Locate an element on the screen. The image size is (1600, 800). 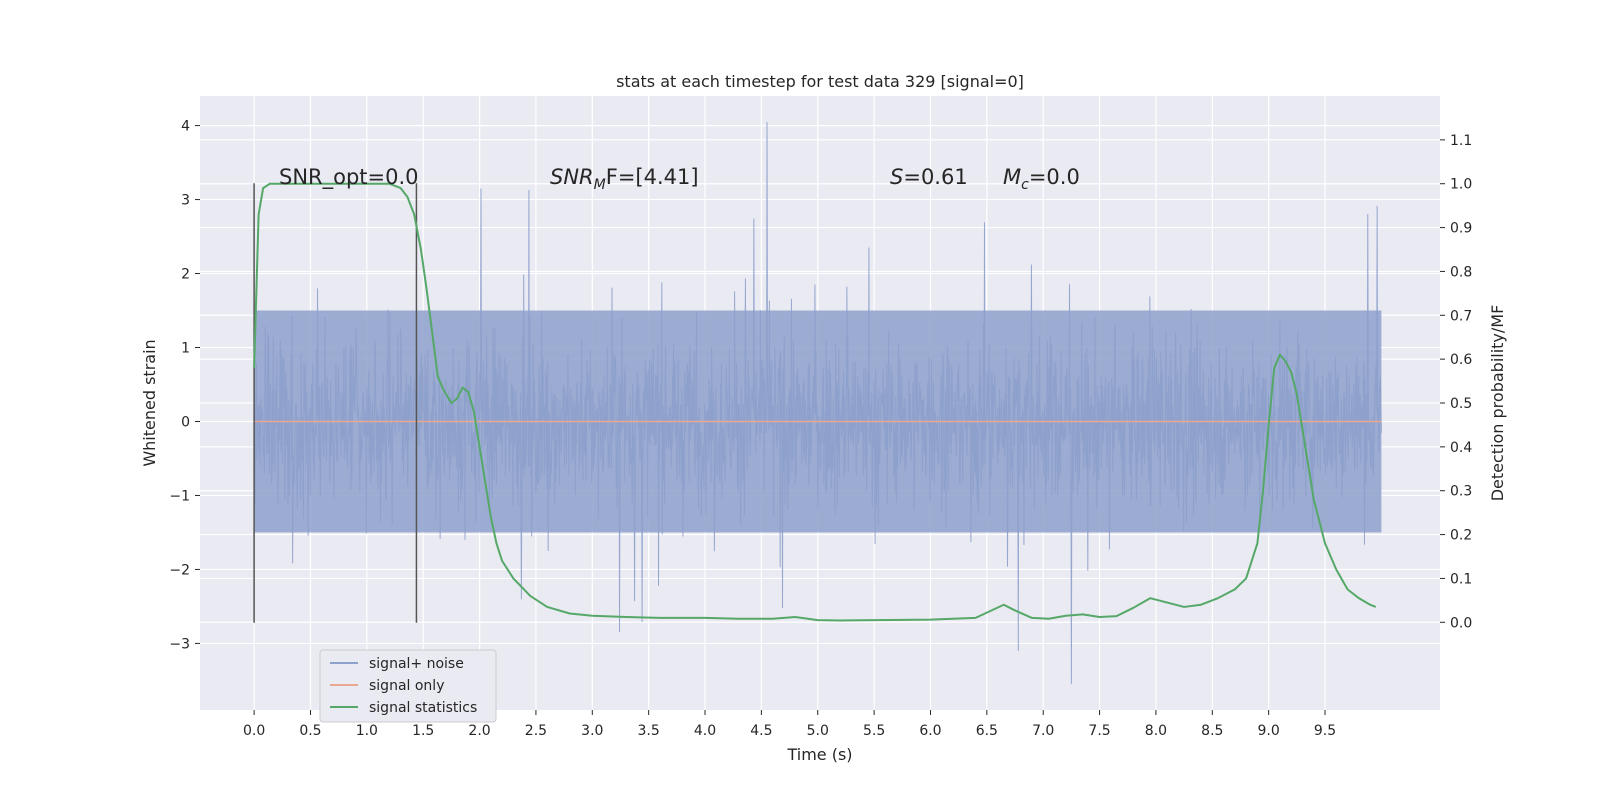
annotation-s-var: S is located at coordinates (896, 177).